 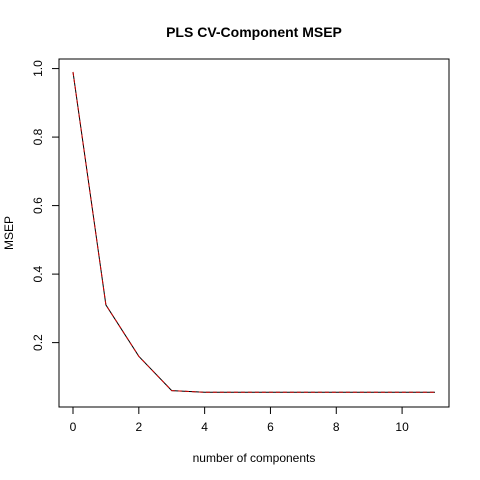 I want to click on y-tick-label: 0.6, so click(x=38, y=205).